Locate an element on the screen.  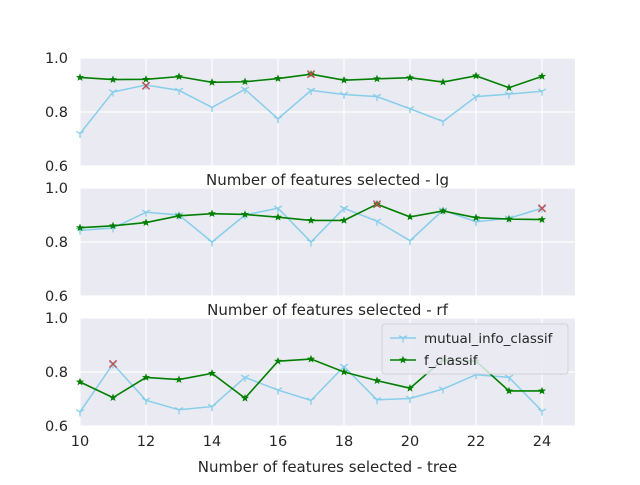
x-tick-label: 22 is located at coordinates (476, 442).